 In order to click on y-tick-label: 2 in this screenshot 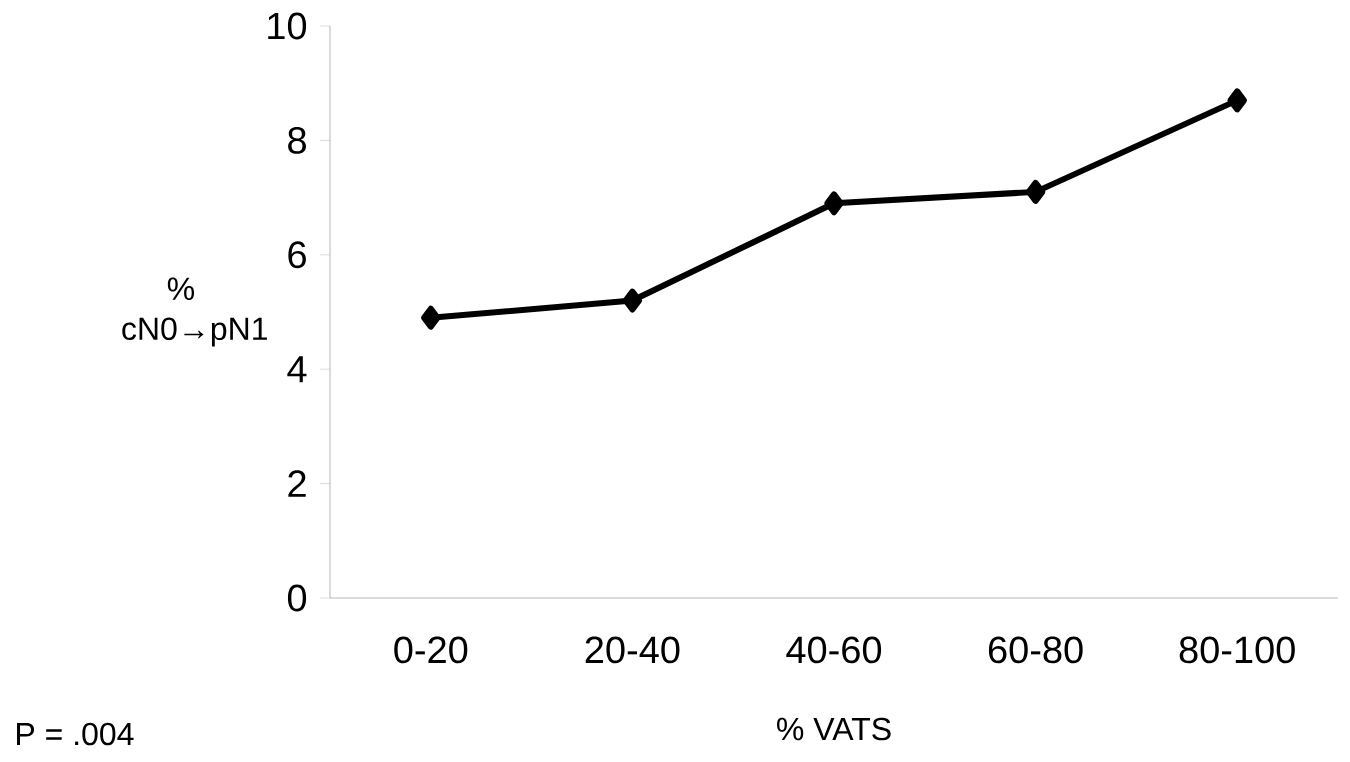, I will do `click(297, 483)`.